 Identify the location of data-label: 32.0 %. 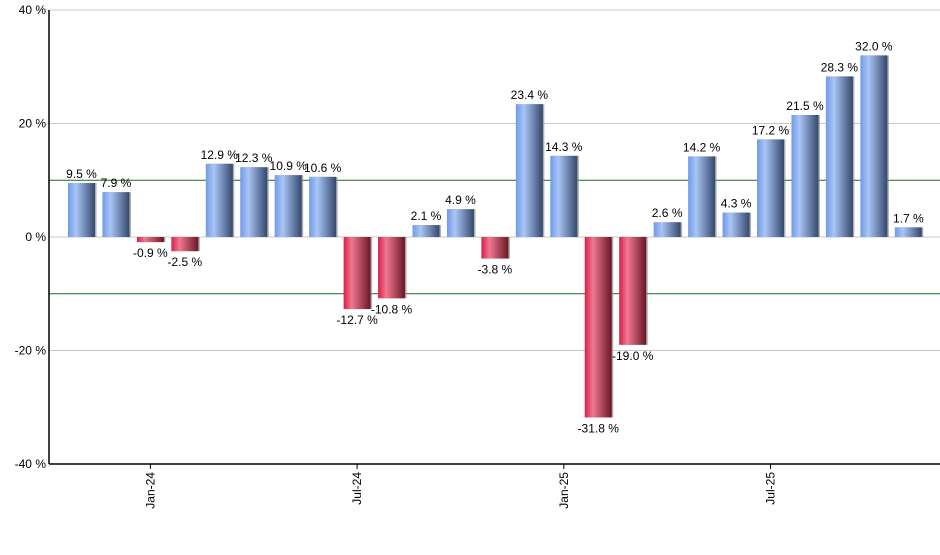
(874, 46).